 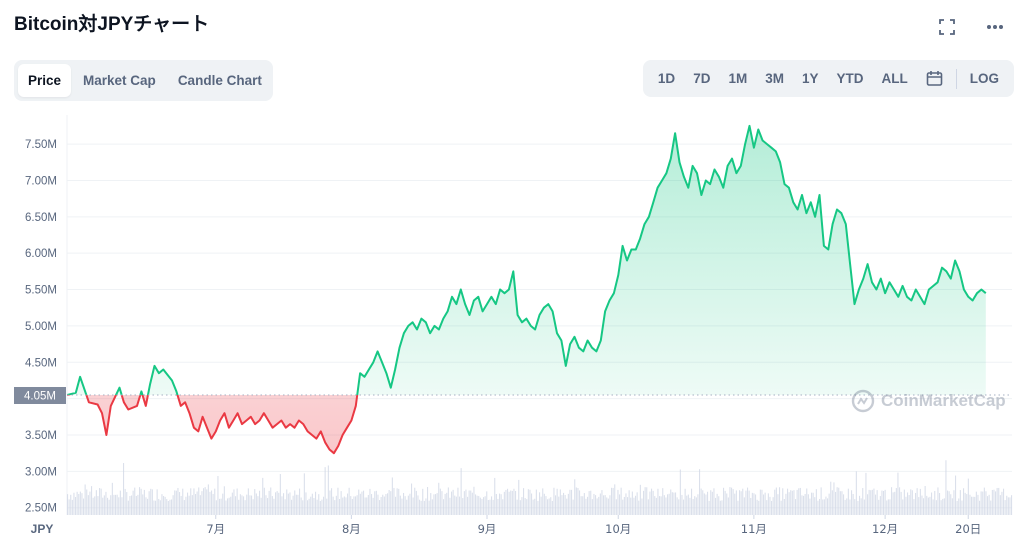 What do you see at coordinates (984, 78) in the screenshot?
I see `log-scale-toggle: LOG` at bounding box center [984, 78].